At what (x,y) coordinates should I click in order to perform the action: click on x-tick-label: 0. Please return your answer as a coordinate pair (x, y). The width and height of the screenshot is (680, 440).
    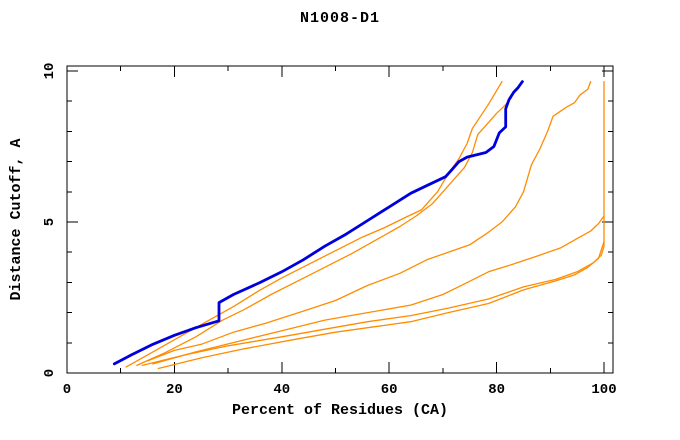
    Looking at the image, I should click on (67, 390).